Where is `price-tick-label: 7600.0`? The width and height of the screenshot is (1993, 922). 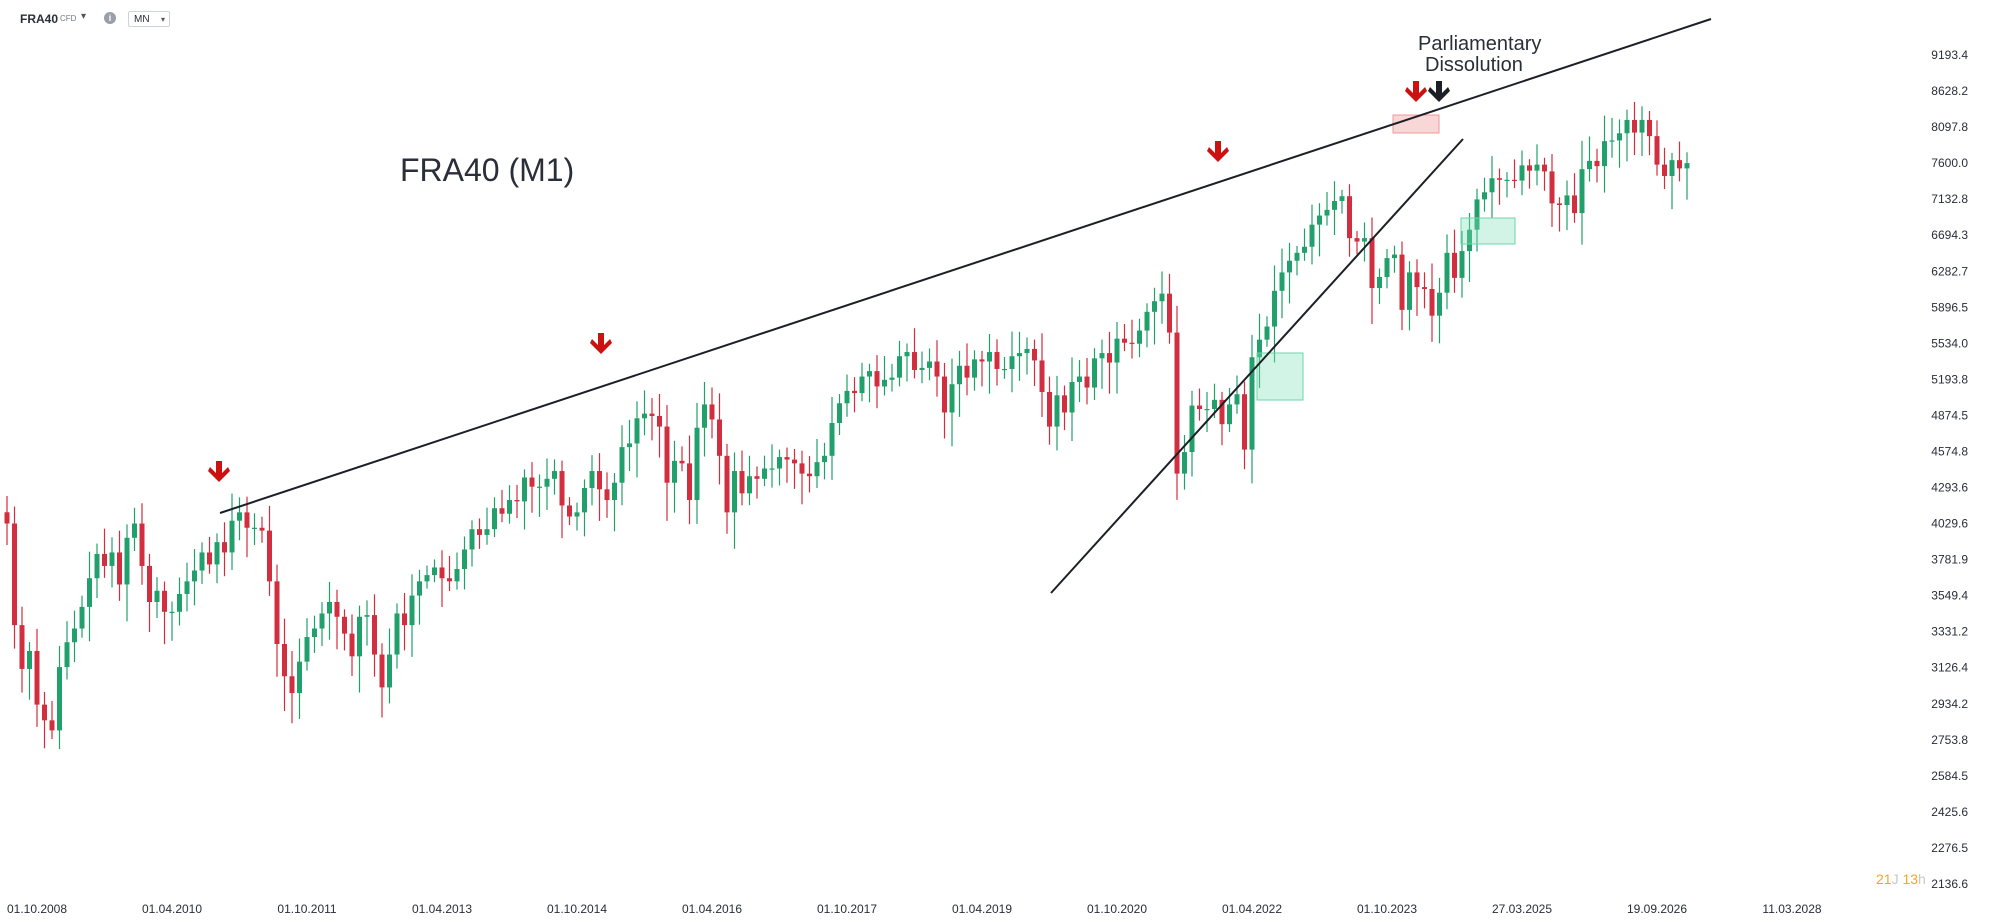
price-tick-label: 7600.0 is located at coordinates (1949, 163).